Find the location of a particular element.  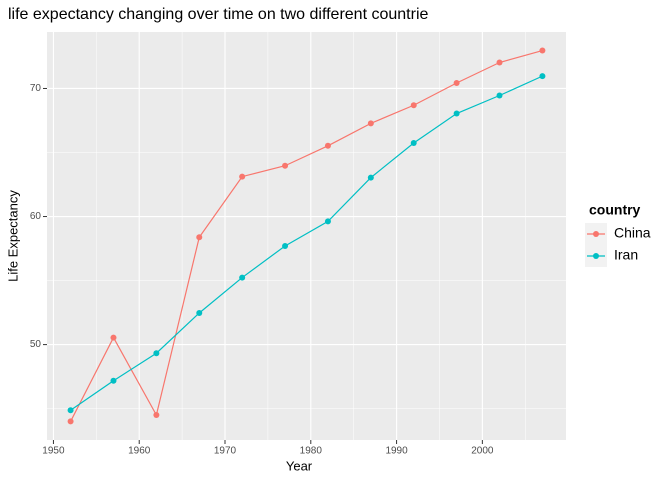

y-tick-label: 50 is located at coordinates (36, 344).